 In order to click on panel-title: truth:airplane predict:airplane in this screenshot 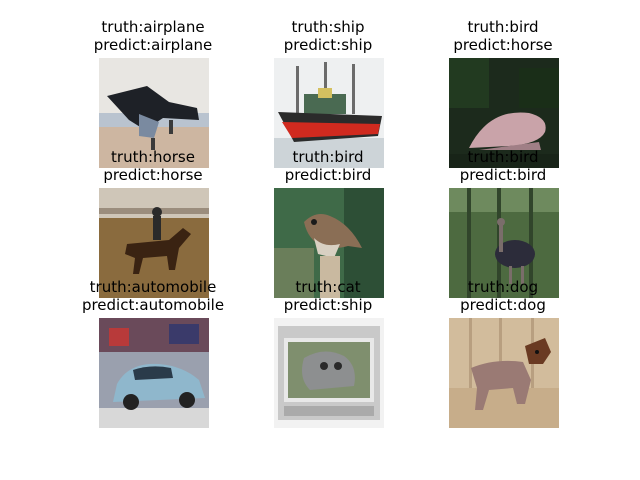, I will do `click(153, 36)`.